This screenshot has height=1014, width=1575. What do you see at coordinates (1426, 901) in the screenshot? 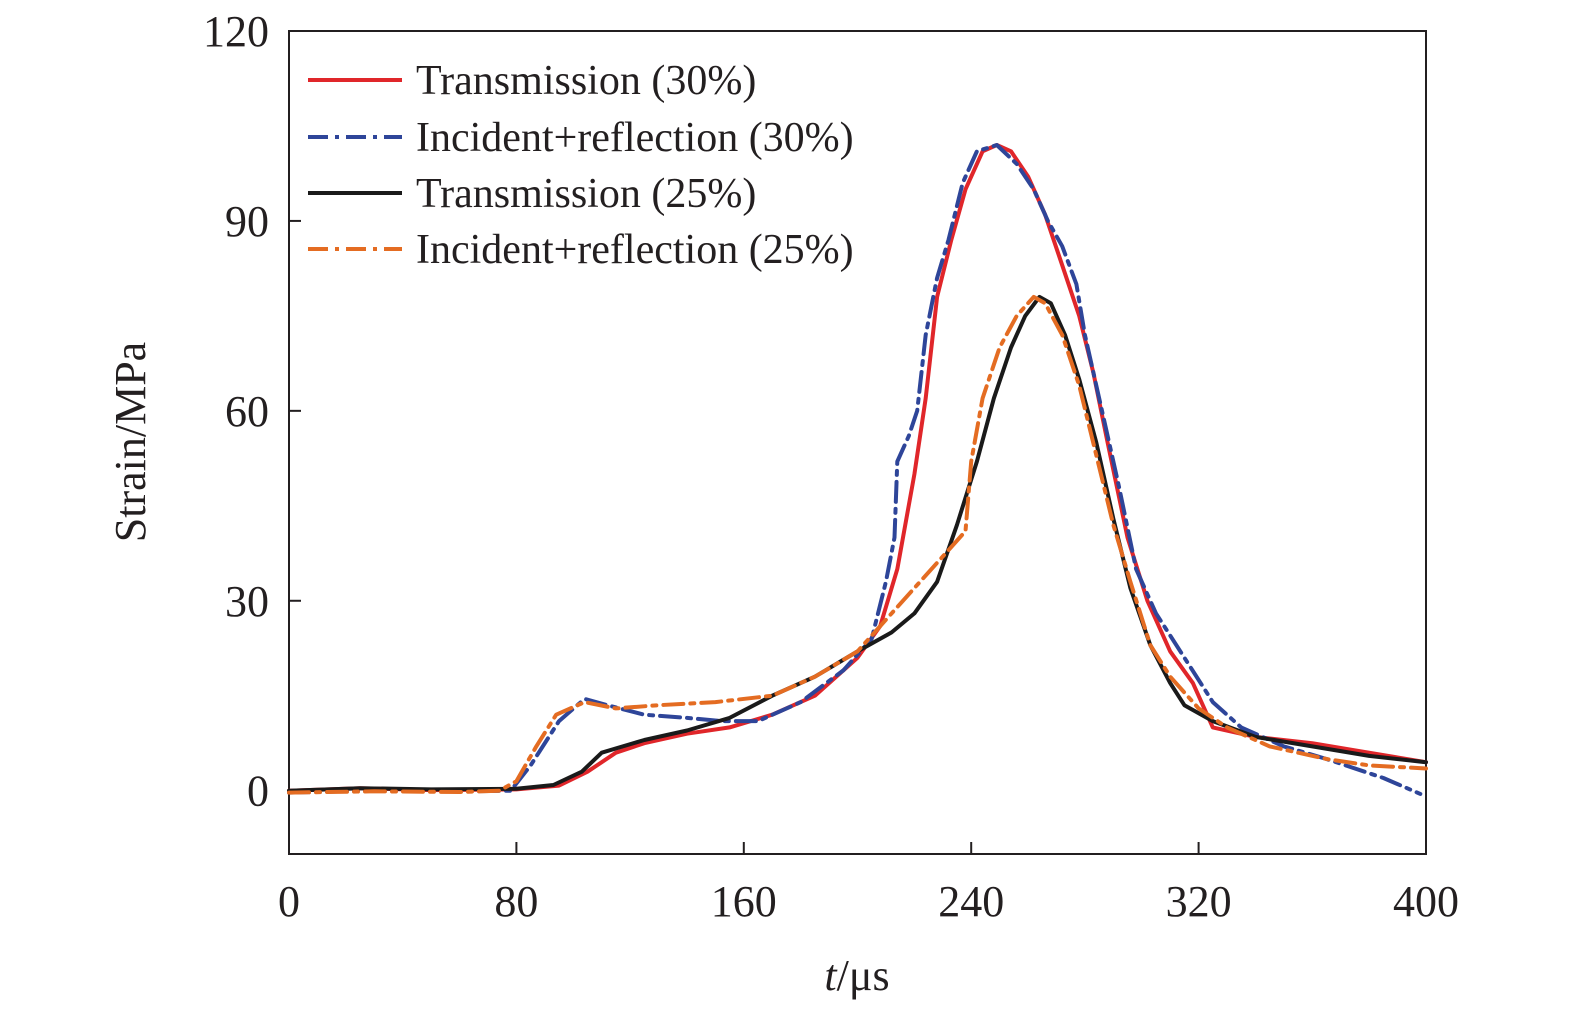
I see `x-tick-label: 400` at bounding box center [1426, 901].